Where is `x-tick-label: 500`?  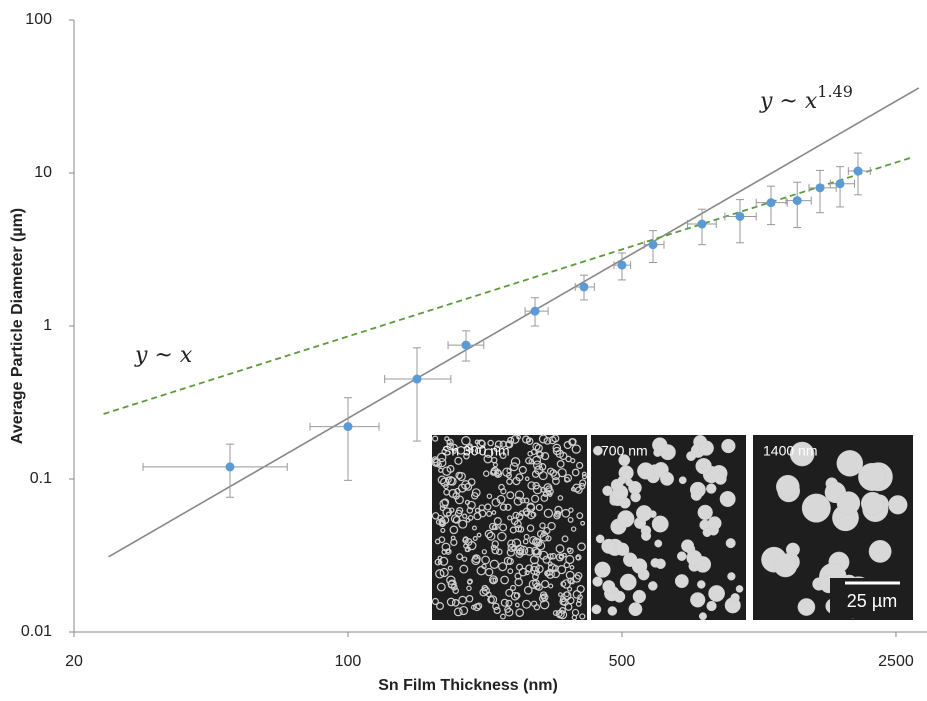 x-tick-label: 500 is located at coordinates (622, 661).